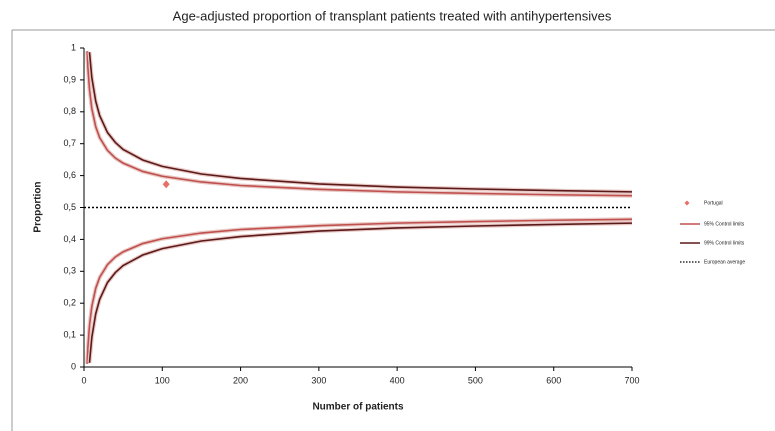 The image size is (775, 431). Describe the element at coordinates (83, 380) in the screenshot. I see `x-tick-label: 0` at that location.